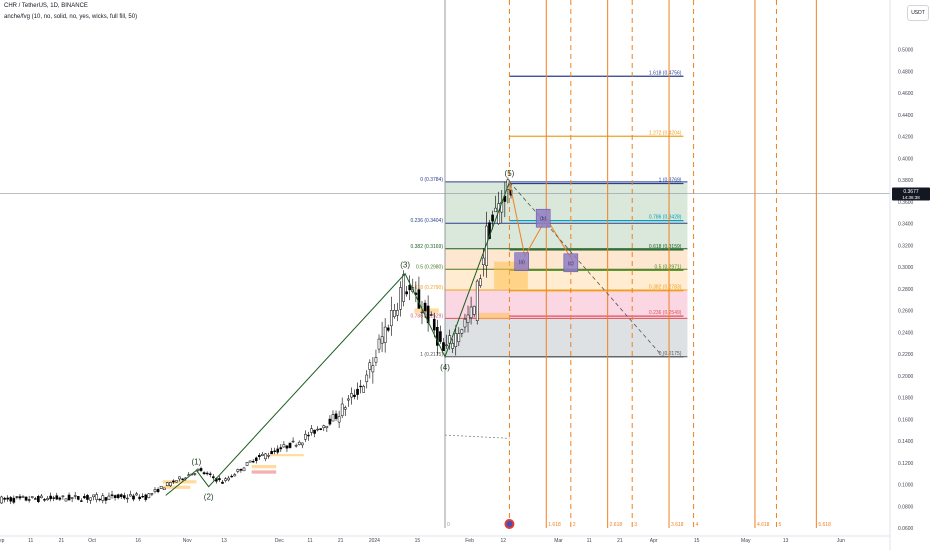 The width and height of the screenshot is (932, 550). Describe the element at coordinates (906, 72) in the screenshot. I see `price-tick-1: 0.4800` at that location.